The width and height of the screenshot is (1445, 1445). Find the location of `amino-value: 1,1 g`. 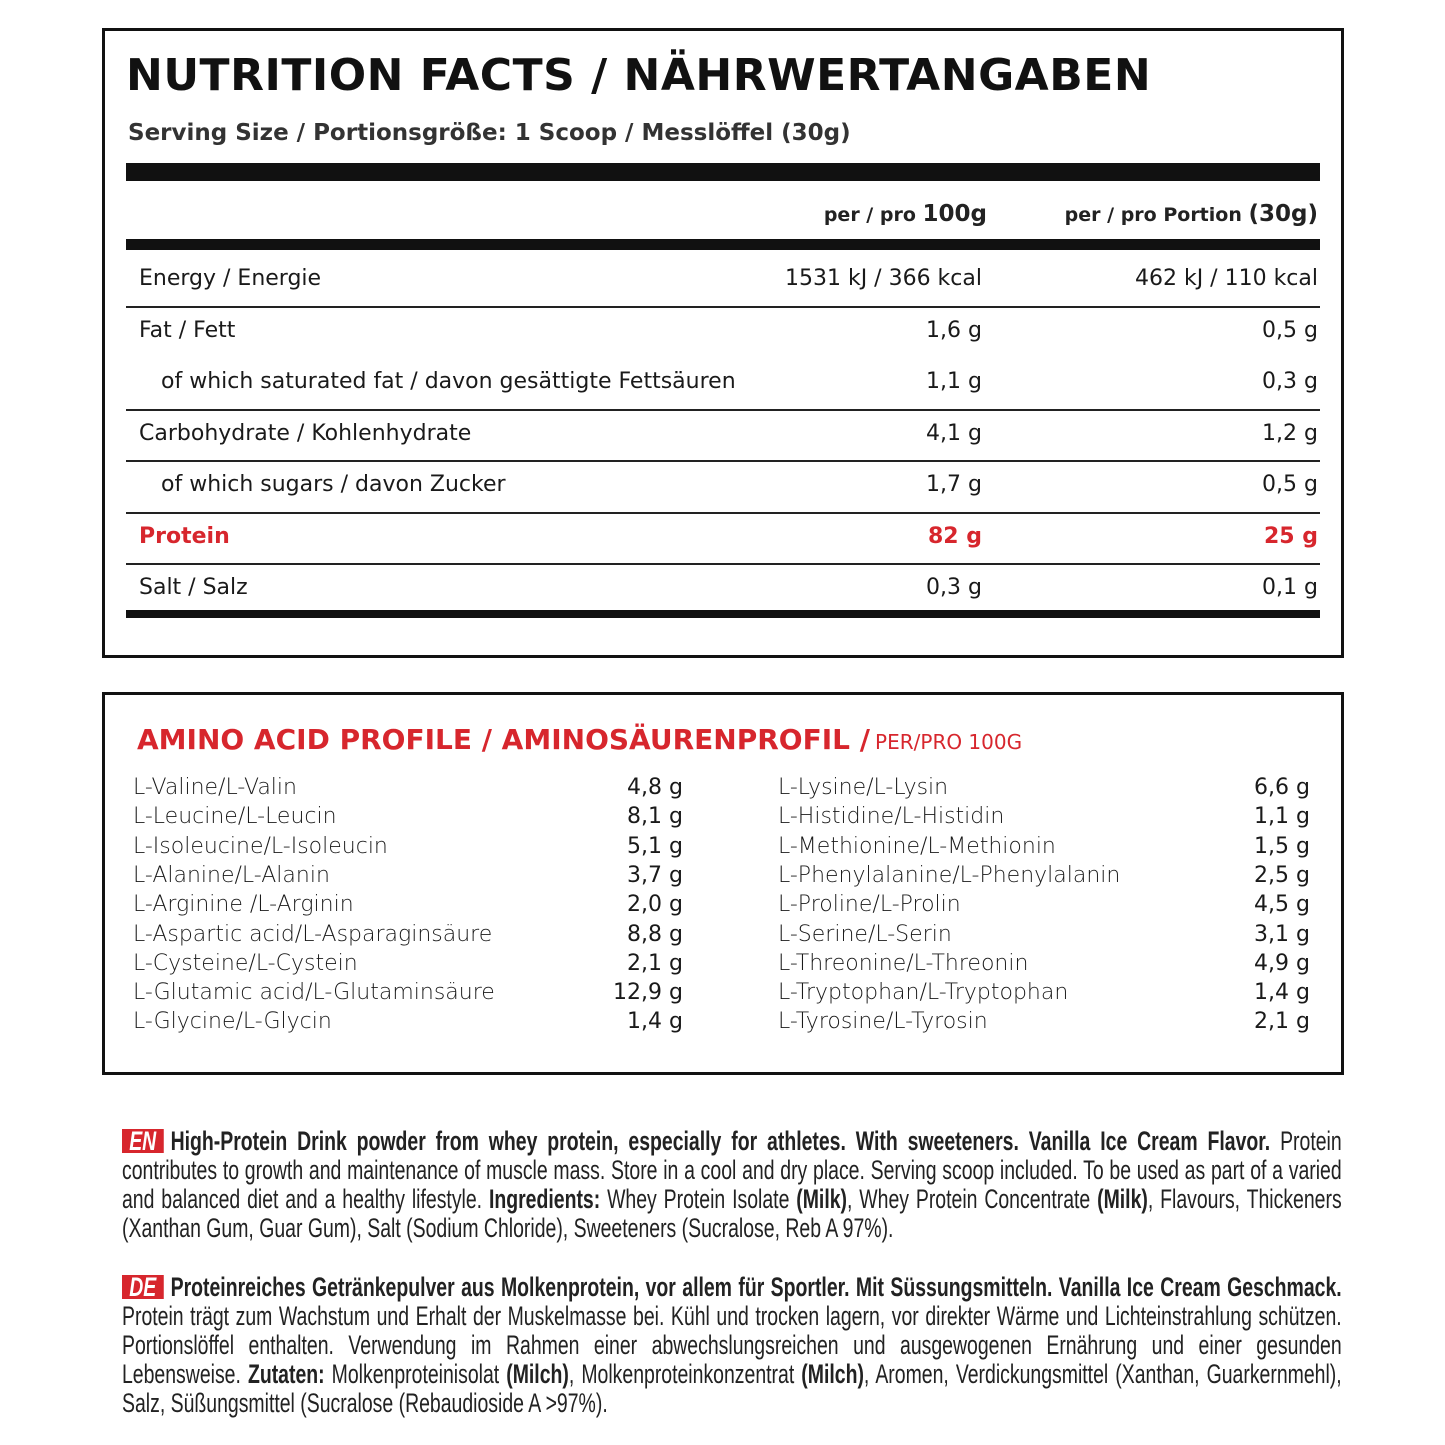

amino-value: 1,1 g is located at coordinates (1282, 817).